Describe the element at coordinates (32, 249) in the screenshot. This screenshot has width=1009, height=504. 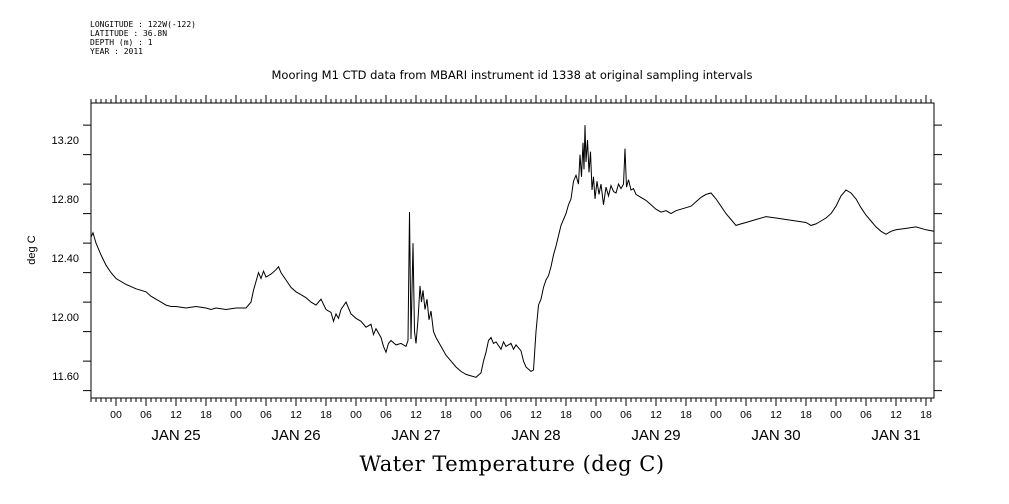
I see `y-axis-label: deg C` at that location.